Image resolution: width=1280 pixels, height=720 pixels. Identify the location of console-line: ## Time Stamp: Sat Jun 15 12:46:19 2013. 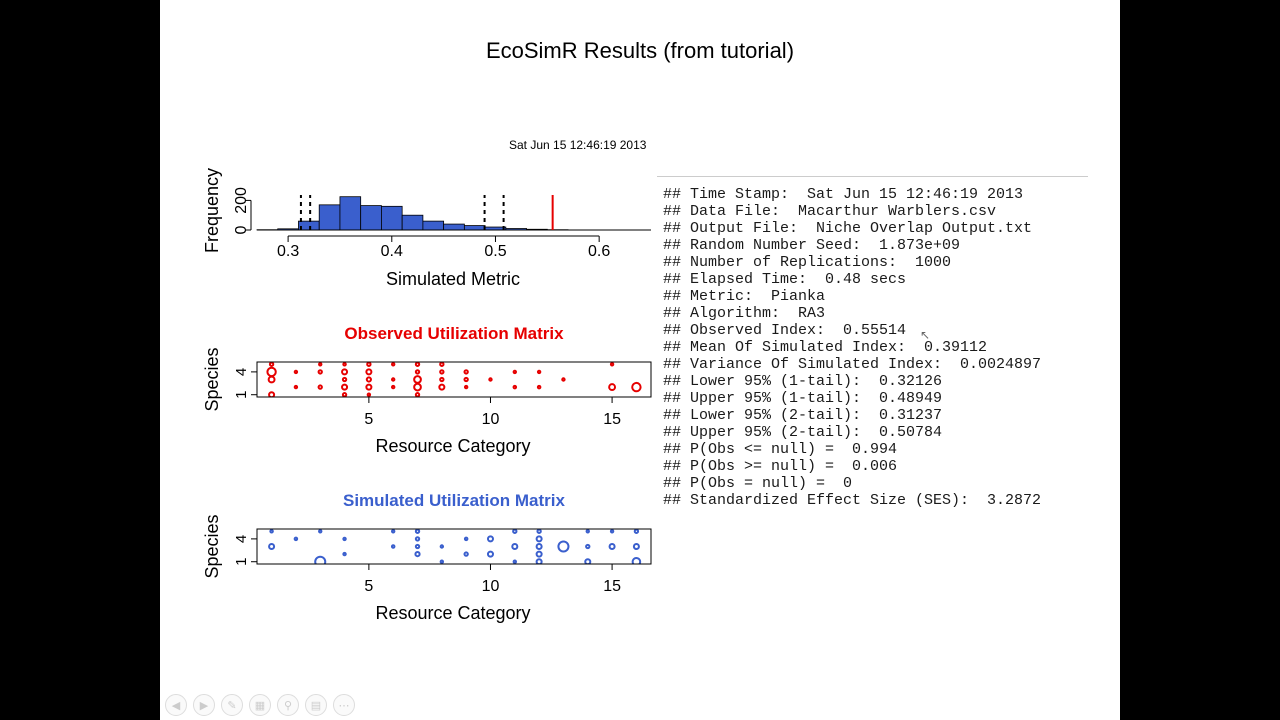
(843, 194).